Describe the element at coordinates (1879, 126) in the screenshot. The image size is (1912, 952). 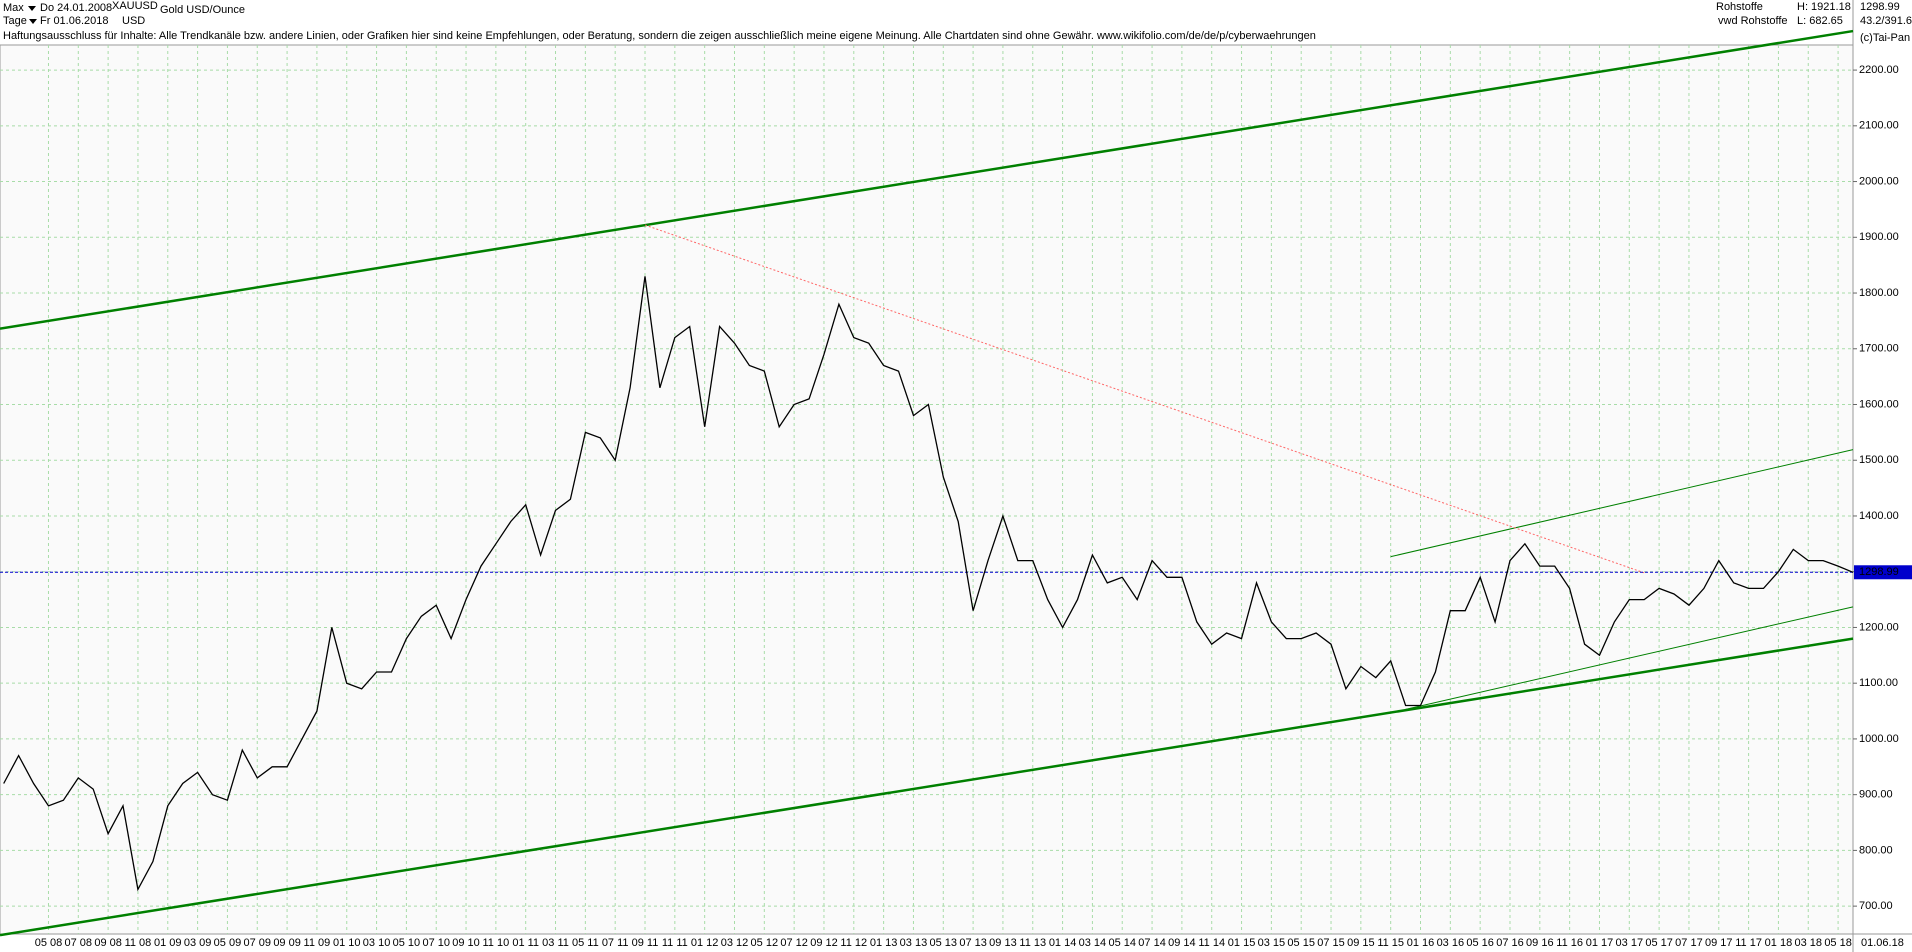
I see `y-tick-label: 2100.00` at that location.